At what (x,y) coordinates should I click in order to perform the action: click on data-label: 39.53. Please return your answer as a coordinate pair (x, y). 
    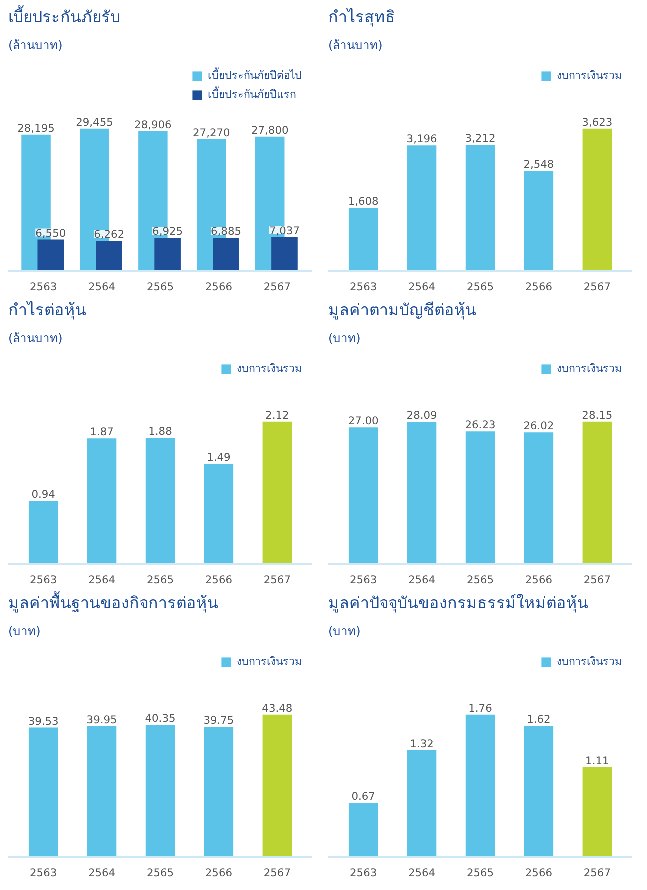
    Looking at the image, I should click on (43, 721).